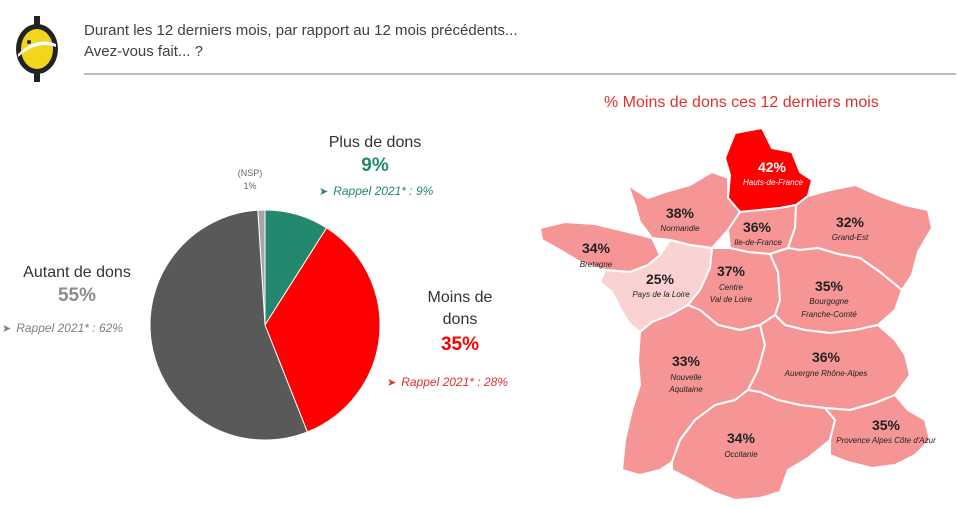  I want to click on pie-slice-moins-de-dons, so click(322, 330).